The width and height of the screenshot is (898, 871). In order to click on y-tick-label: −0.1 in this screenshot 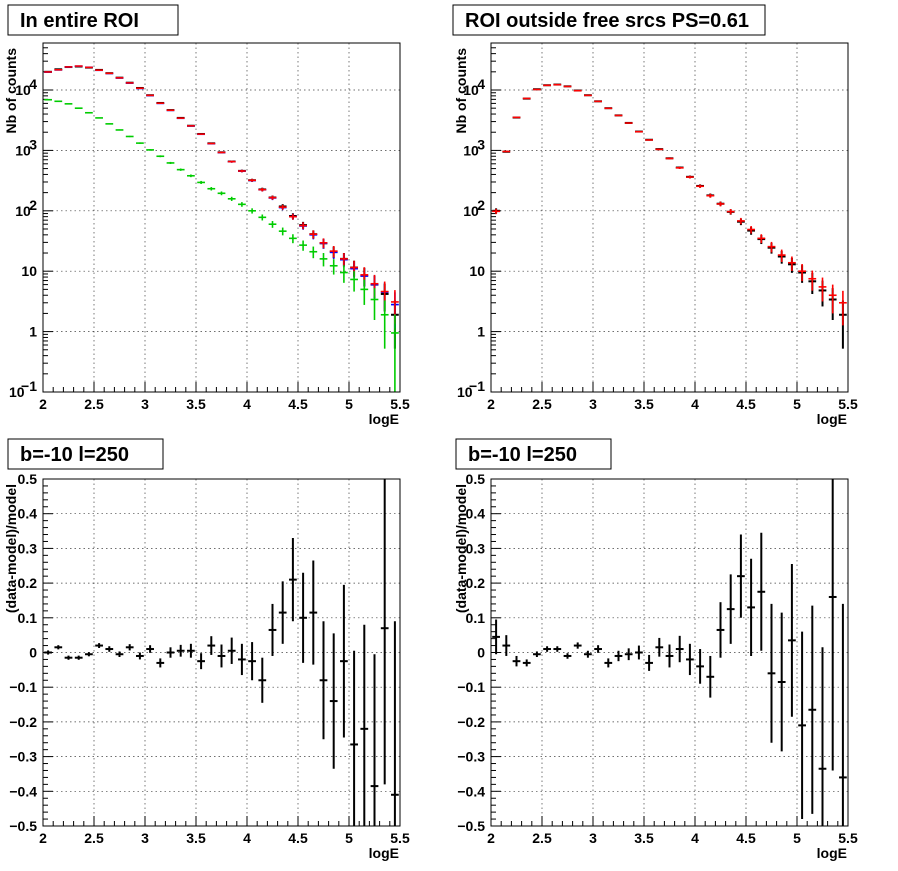, I will do `click(471, 687)`.